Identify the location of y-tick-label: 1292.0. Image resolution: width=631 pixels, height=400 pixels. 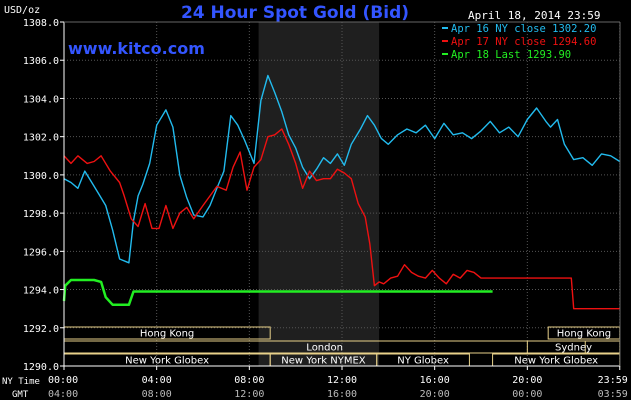
(41, 329).